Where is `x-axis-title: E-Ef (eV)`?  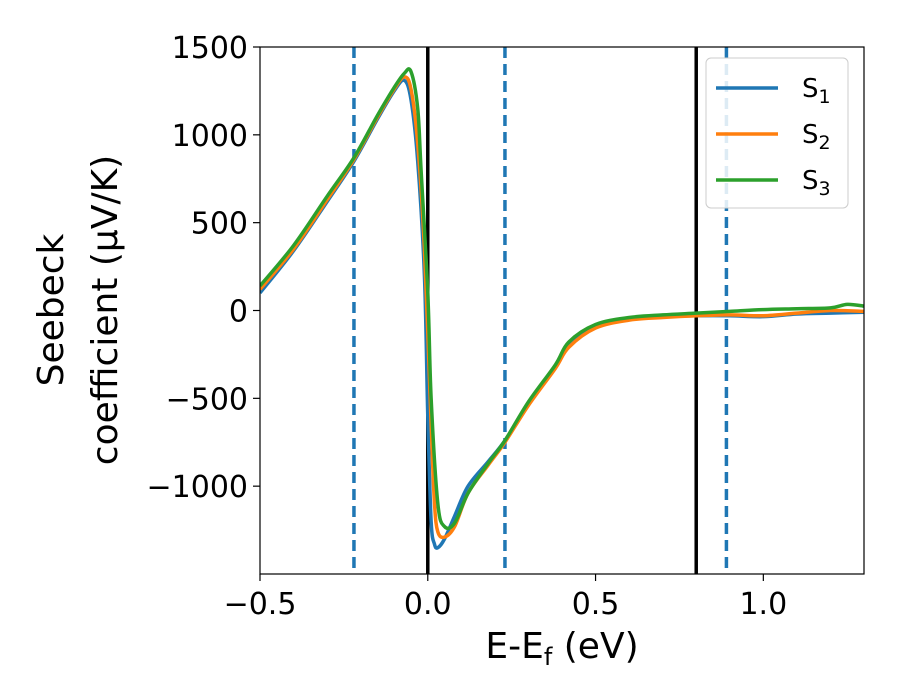 x-axis-title: E-Ef (eV) is located at coordinates (561, 648).